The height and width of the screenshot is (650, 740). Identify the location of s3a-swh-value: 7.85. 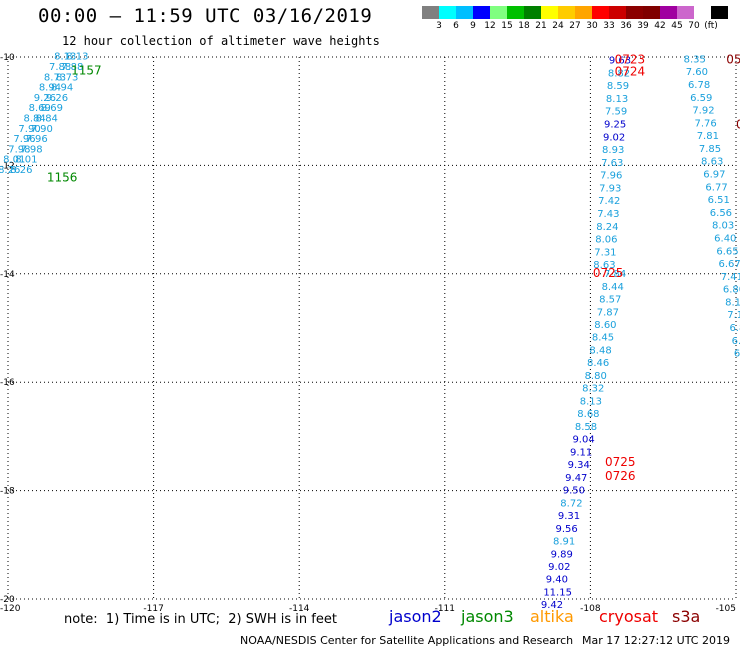
(710, 149).